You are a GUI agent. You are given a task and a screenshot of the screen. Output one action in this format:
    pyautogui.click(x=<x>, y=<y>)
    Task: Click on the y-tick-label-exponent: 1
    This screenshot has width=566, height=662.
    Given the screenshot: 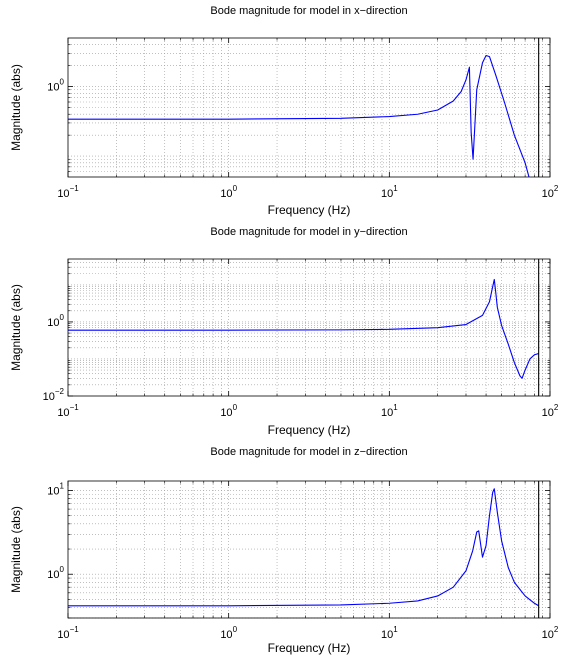 What is the action you would take?
    pyautogui.click(x=62, y=486)
    